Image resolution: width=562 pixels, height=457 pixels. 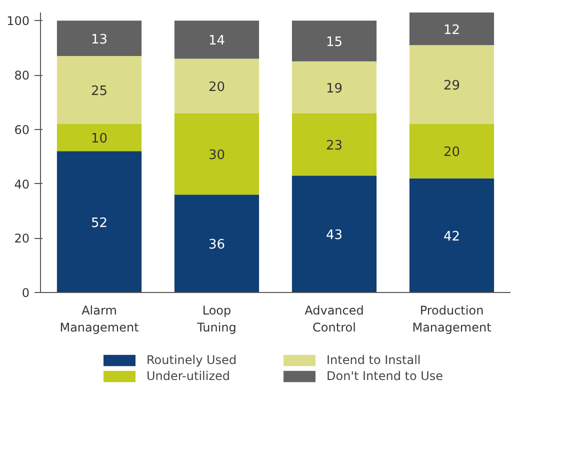 I want to click on y-tick-label: 80, so click(x=22, y=75).